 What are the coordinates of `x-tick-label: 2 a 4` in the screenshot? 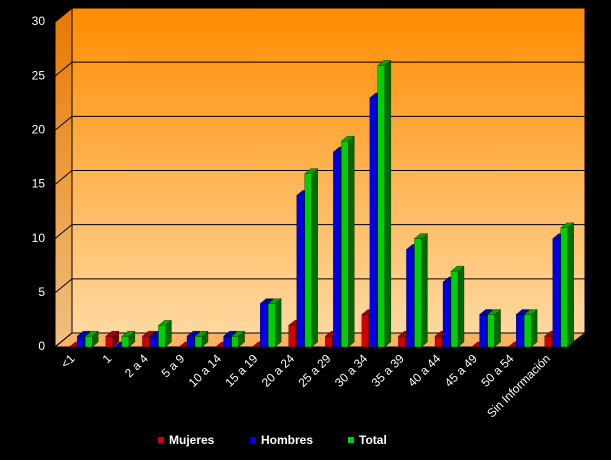 It's located at (136, 365).